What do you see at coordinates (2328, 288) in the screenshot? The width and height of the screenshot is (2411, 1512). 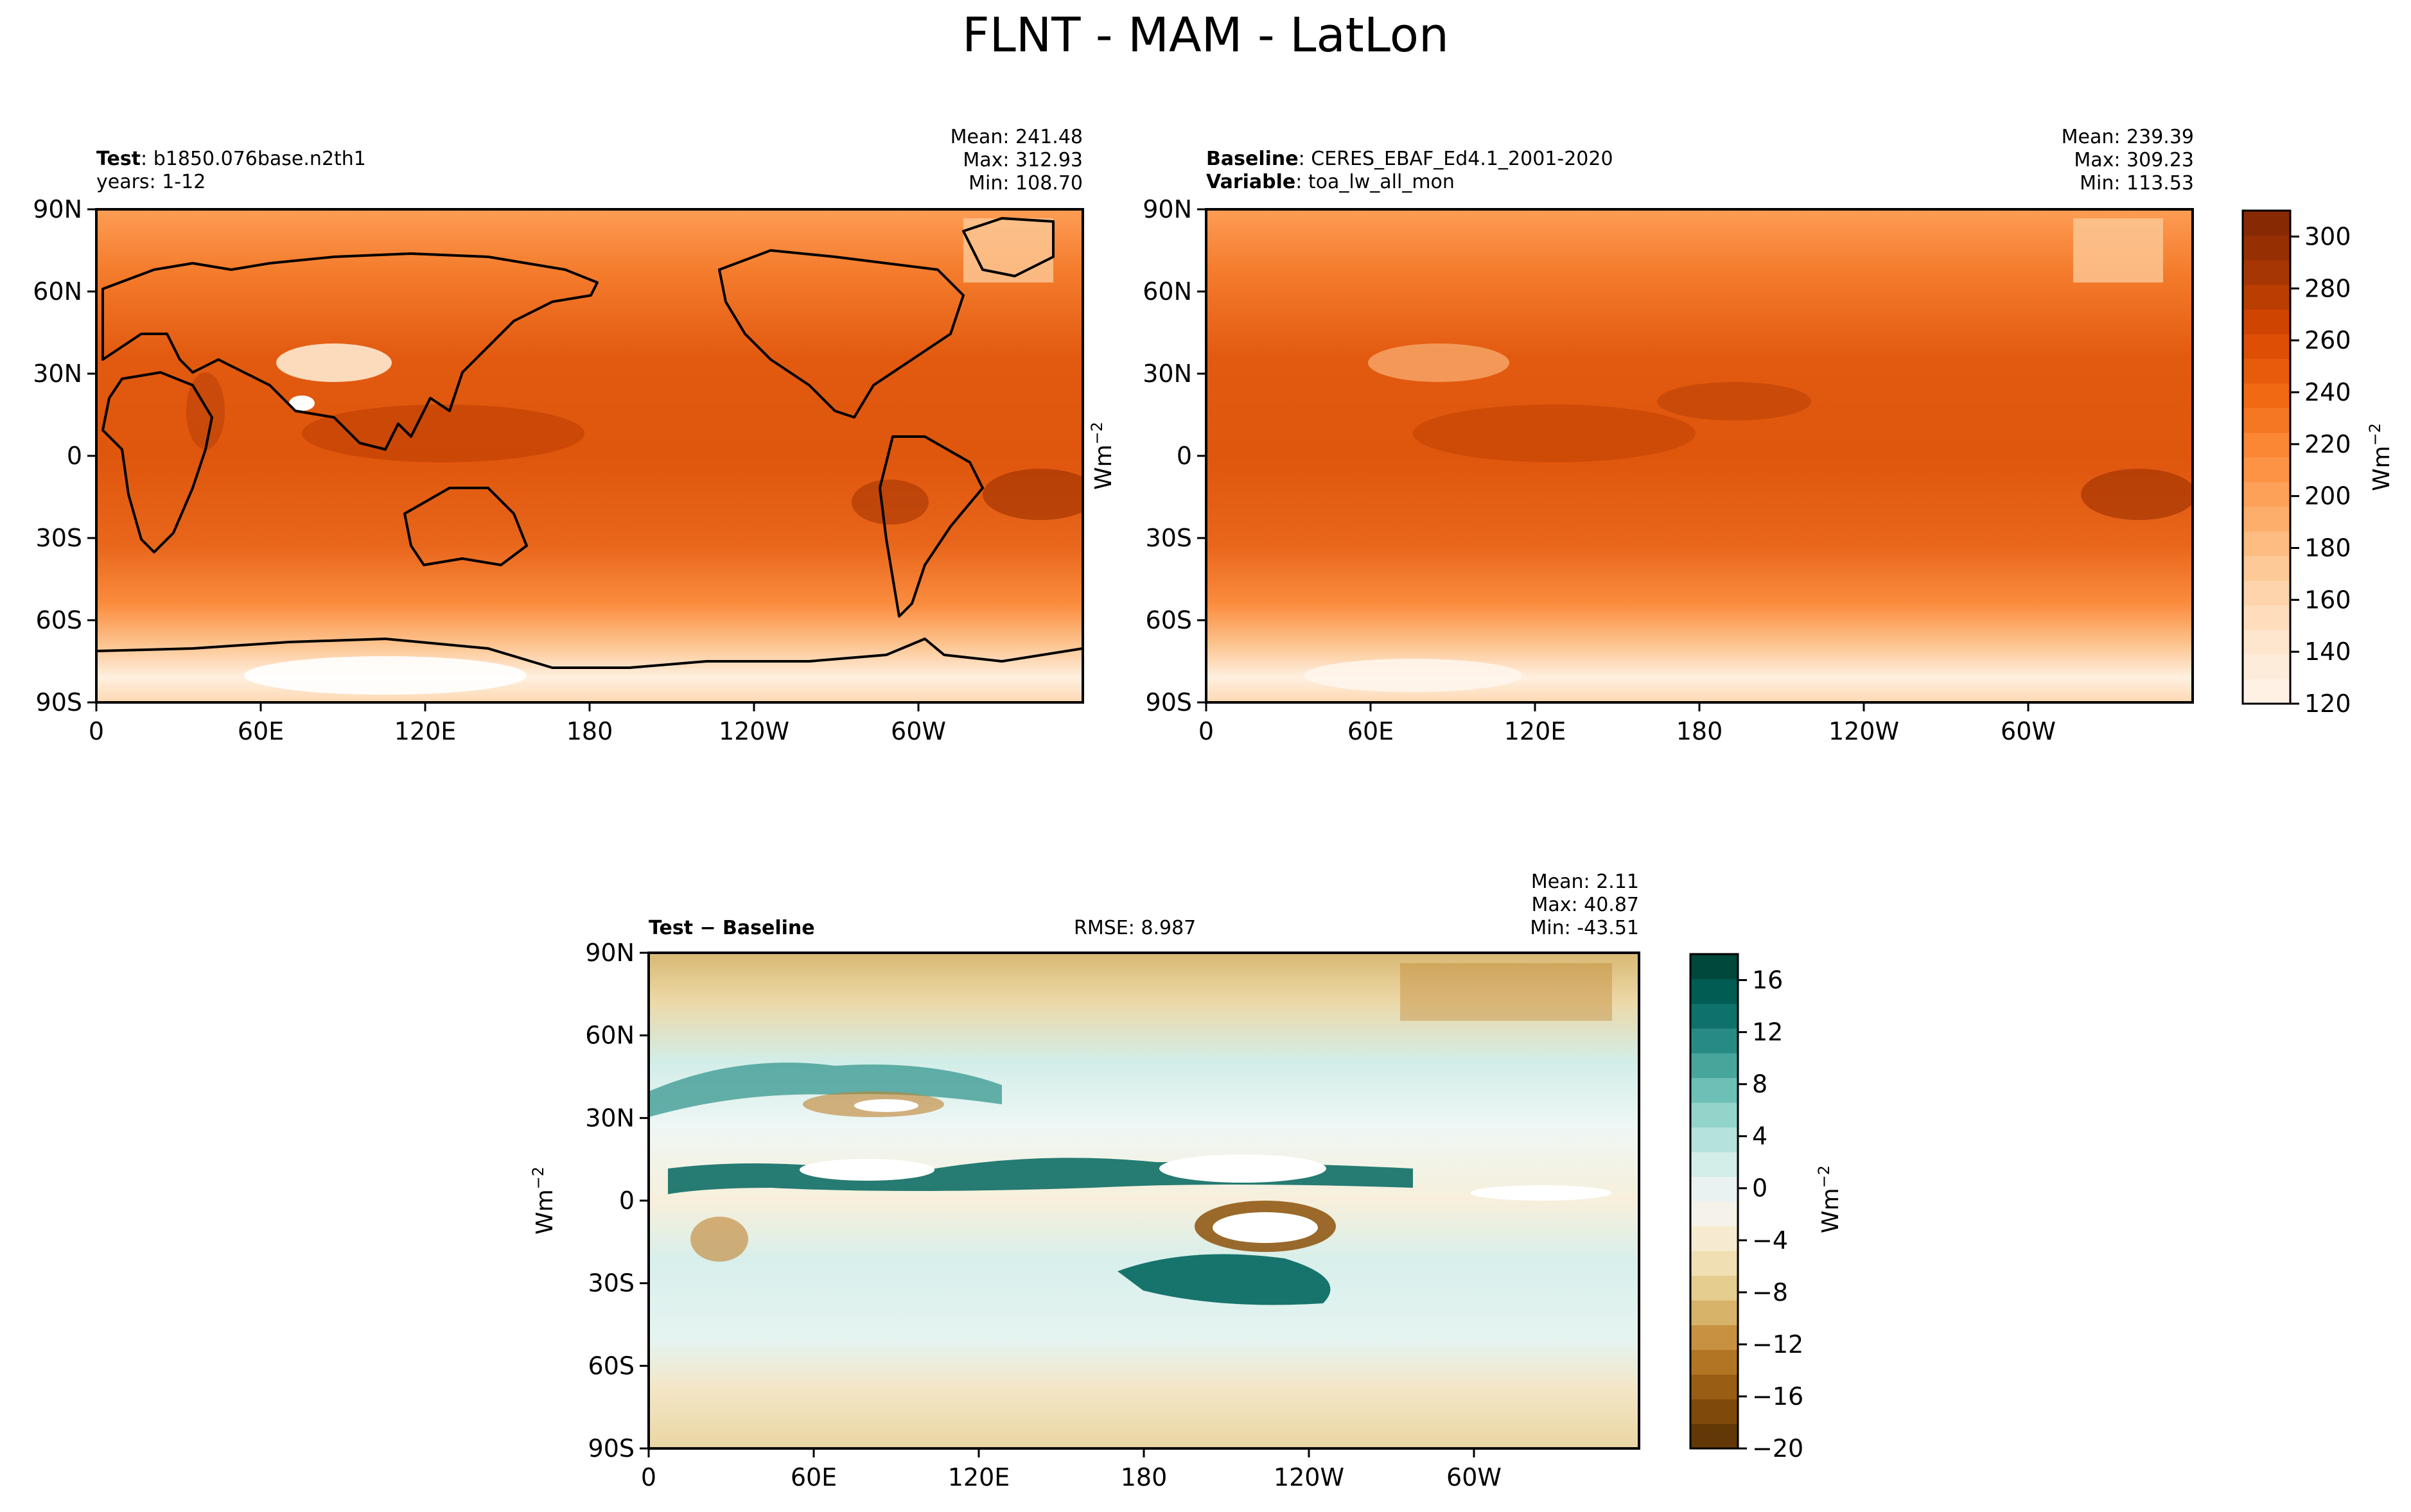 I see `colorbar-top-tick-label: 280` at bounding box center [2328, 288].